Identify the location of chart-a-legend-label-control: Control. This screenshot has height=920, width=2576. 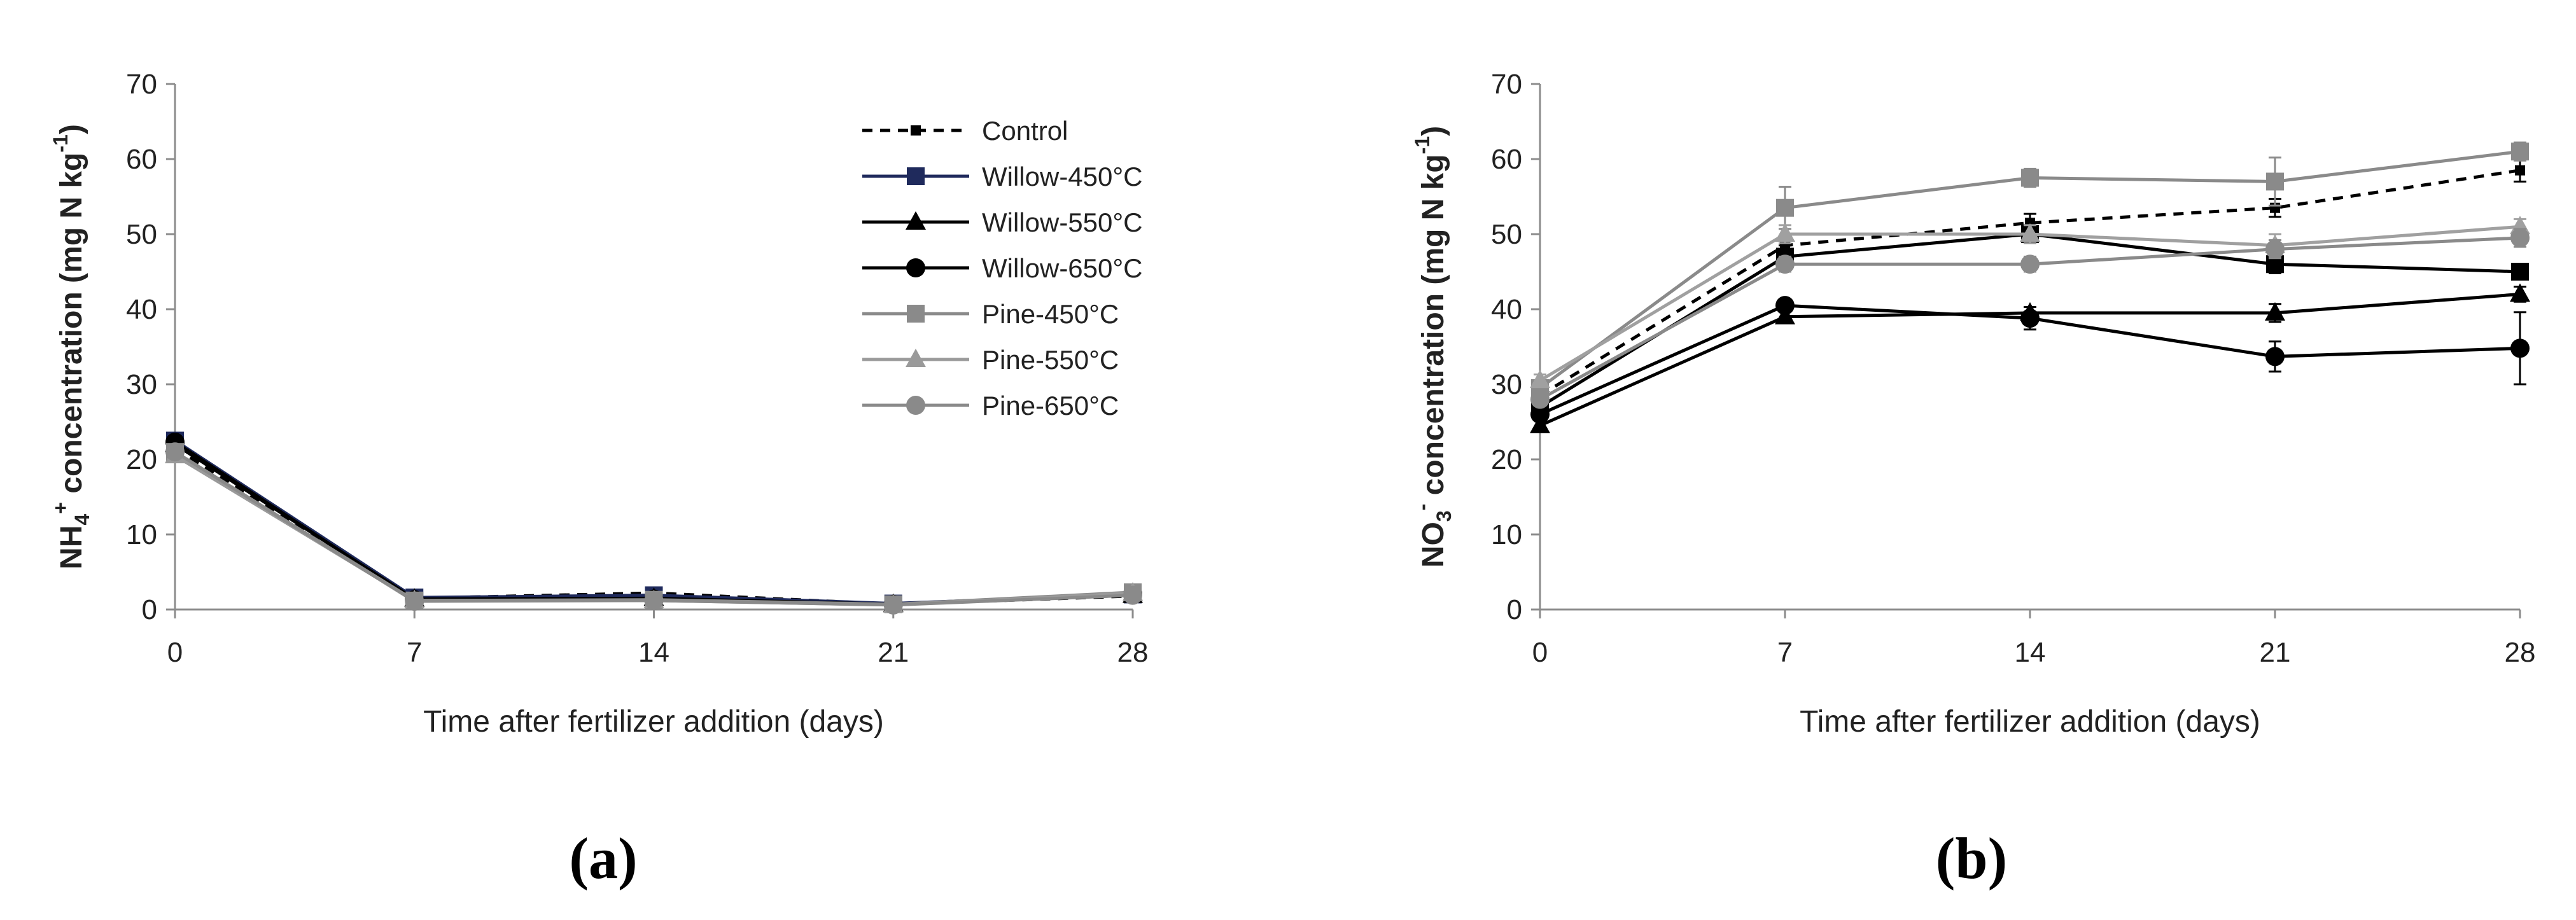
(1025, 131).